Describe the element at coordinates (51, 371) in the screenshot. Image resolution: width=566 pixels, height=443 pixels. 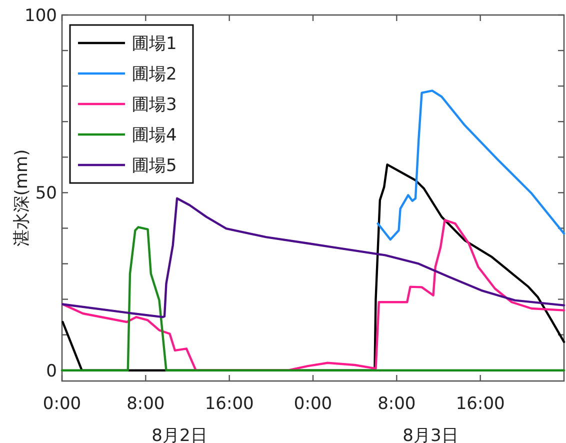
I see `y-tick-label: 0` at that location.